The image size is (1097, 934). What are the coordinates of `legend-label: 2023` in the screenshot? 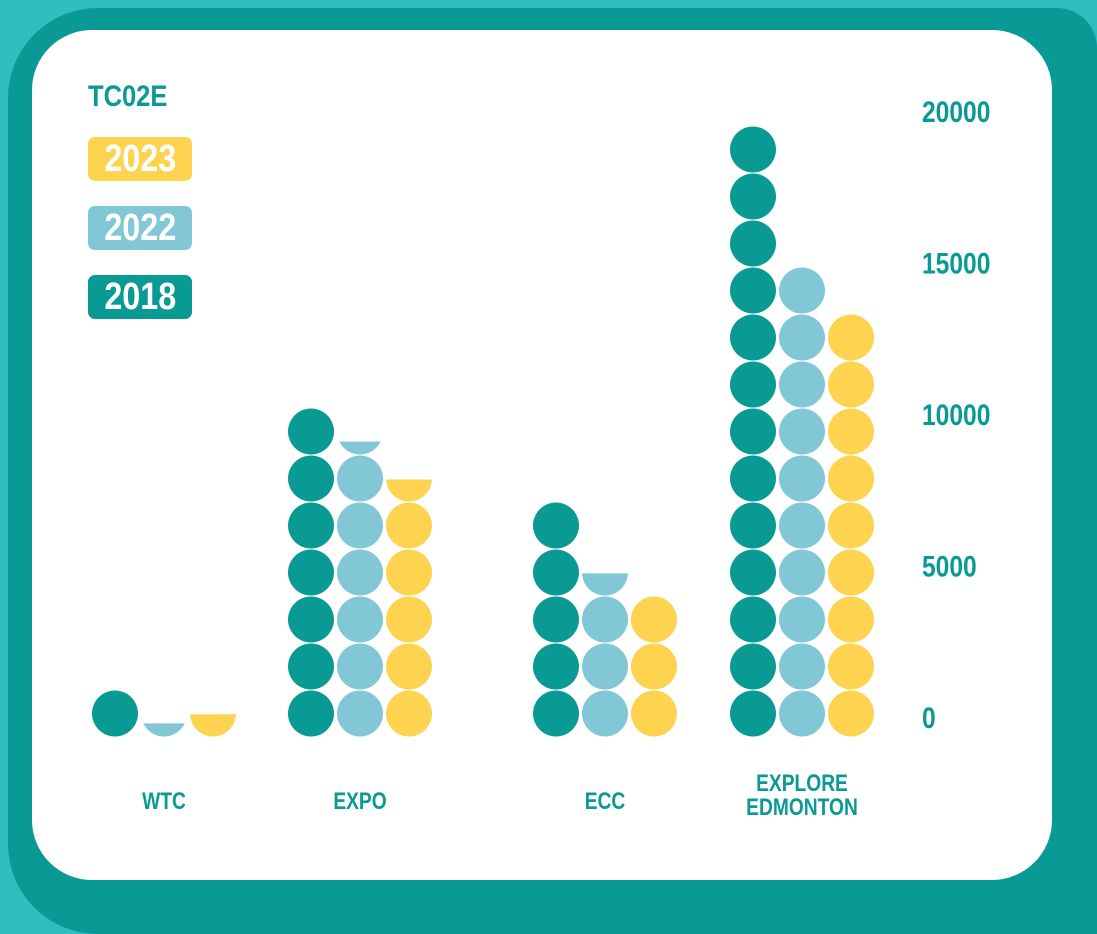 It's located at (140, 159).